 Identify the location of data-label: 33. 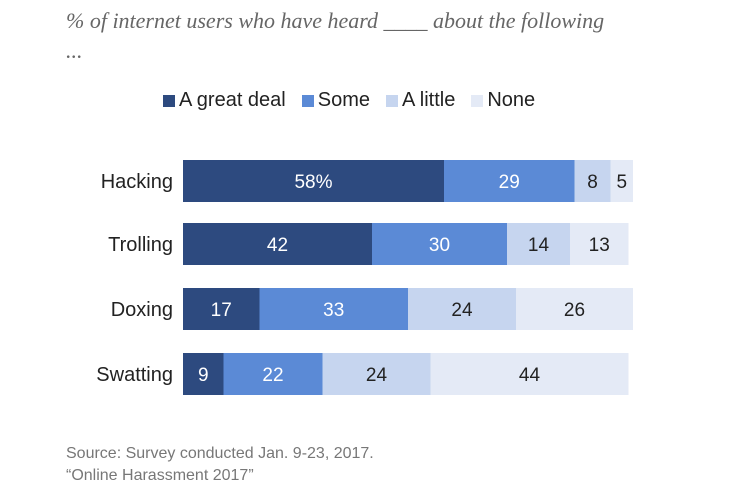
(333, 310).